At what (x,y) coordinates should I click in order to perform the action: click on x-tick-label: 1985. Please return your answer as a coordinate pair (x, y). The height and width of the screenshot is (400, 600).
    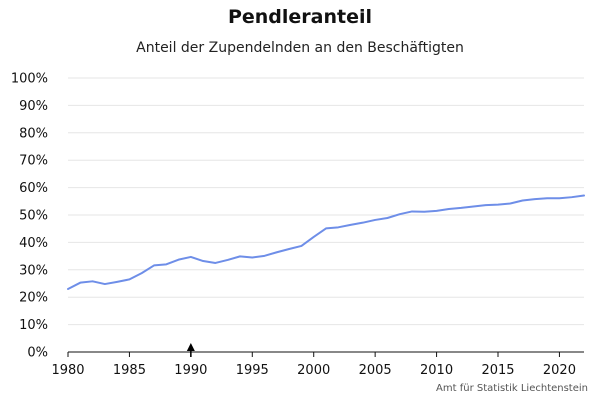
    Looking at the image, I should click on (129, 370).